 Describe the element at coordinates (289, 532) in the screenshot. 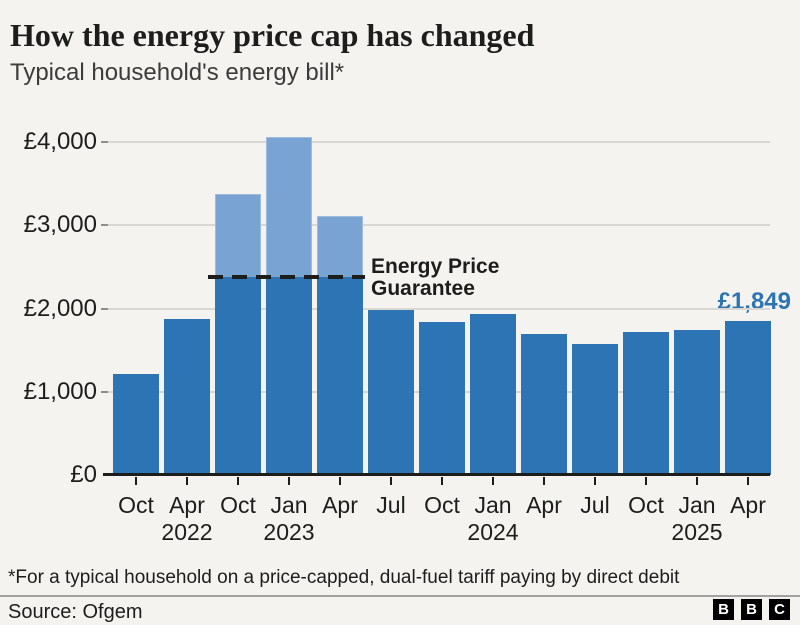

I see `x-axis-year-label-2023: 2023` at that location.